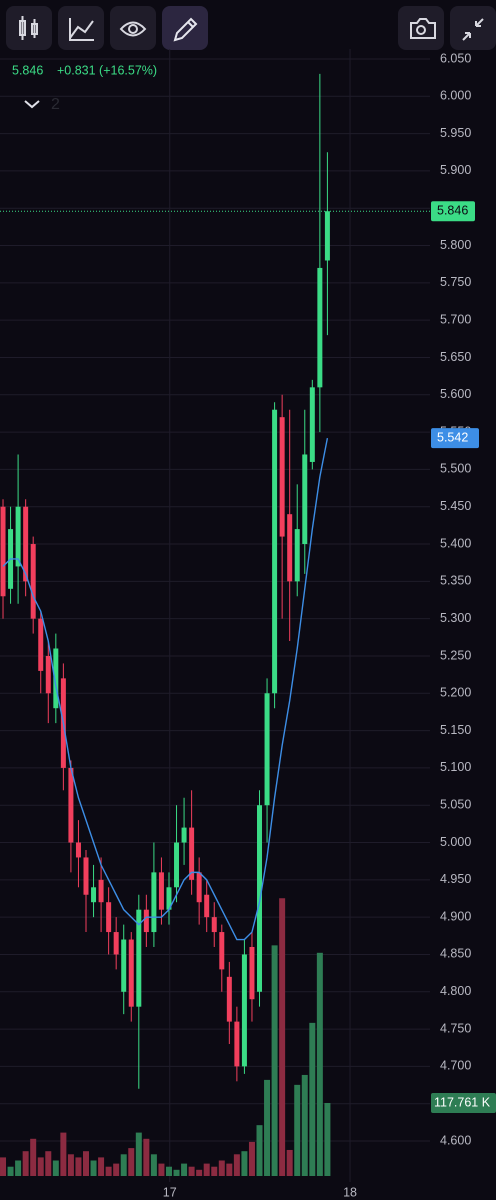 The image size is (496, 1200). I want to click on y-tick-label: 5.900, so click(455, 170).